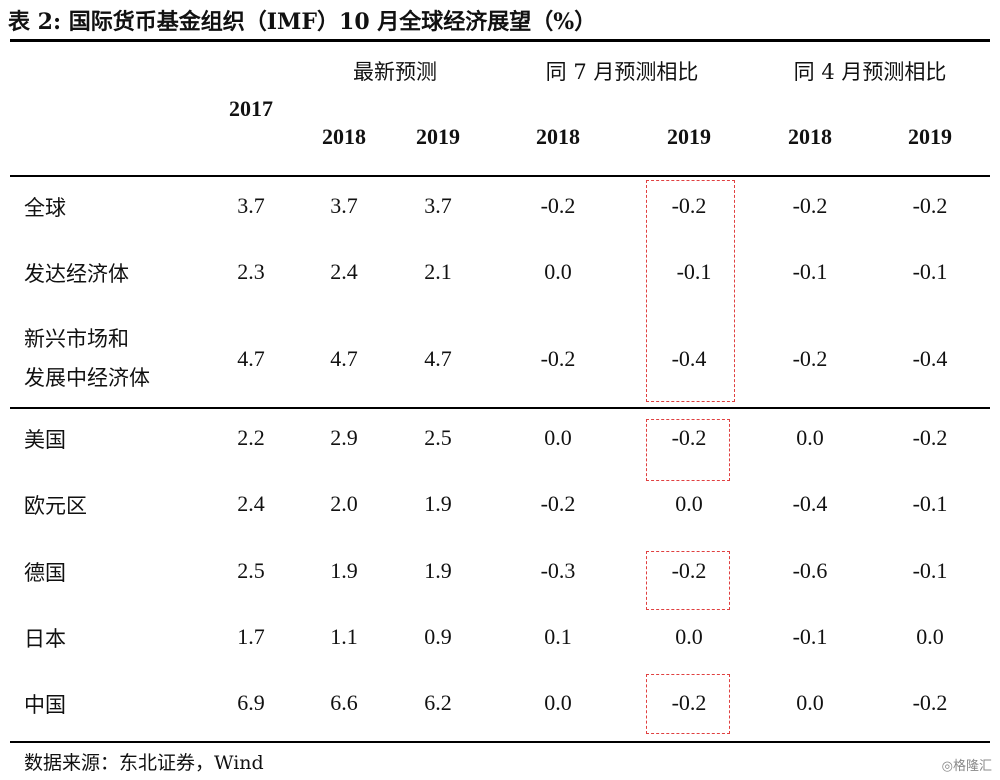 The height and width of the screenshot is (780, 1000). Describe the element at coordinates (500, 40) in the screenshot. I see `top-rule` at that location.